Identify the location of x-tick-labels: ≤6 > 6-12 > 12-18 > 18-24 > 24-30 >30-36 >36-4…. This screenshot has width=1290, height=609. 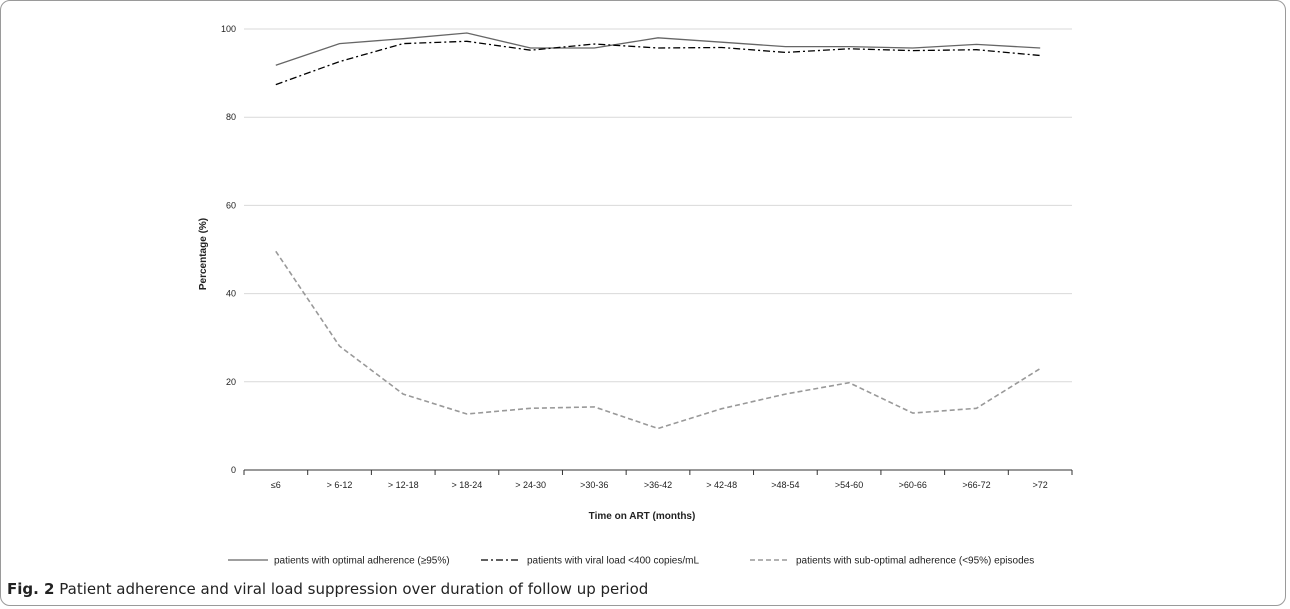
(659, 485).